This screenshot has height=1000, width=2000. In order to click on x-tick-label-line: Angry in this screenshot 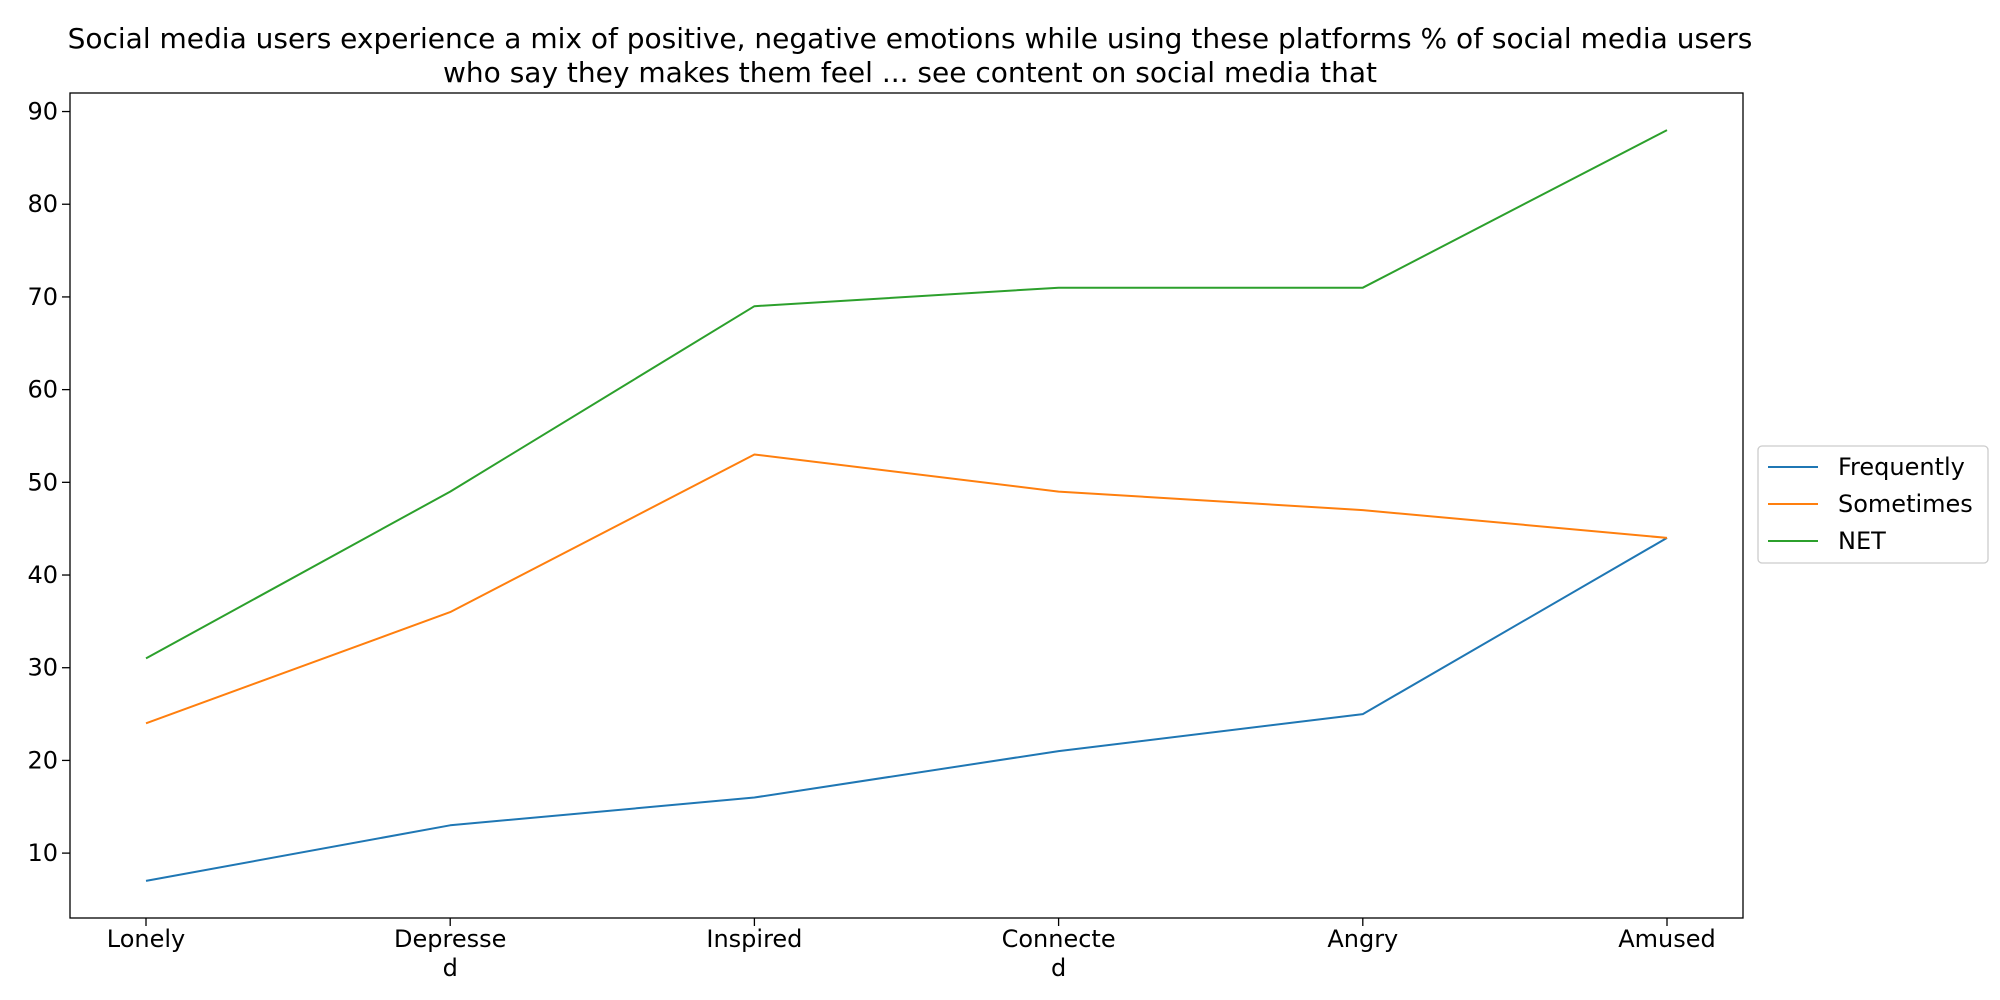, I will do `click(1362, 939)`.